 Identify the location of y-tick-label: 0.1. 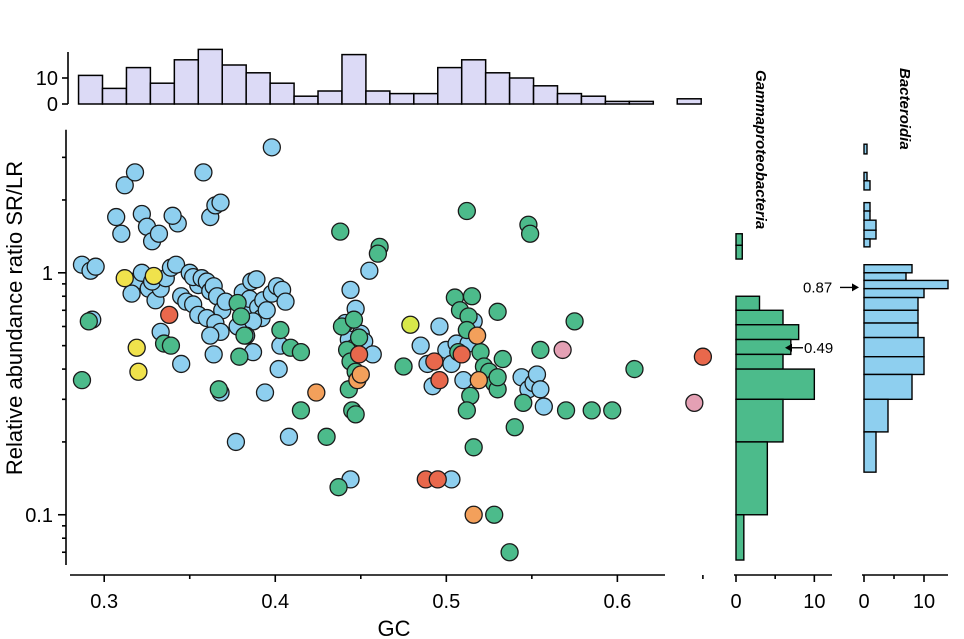
(39, 516).